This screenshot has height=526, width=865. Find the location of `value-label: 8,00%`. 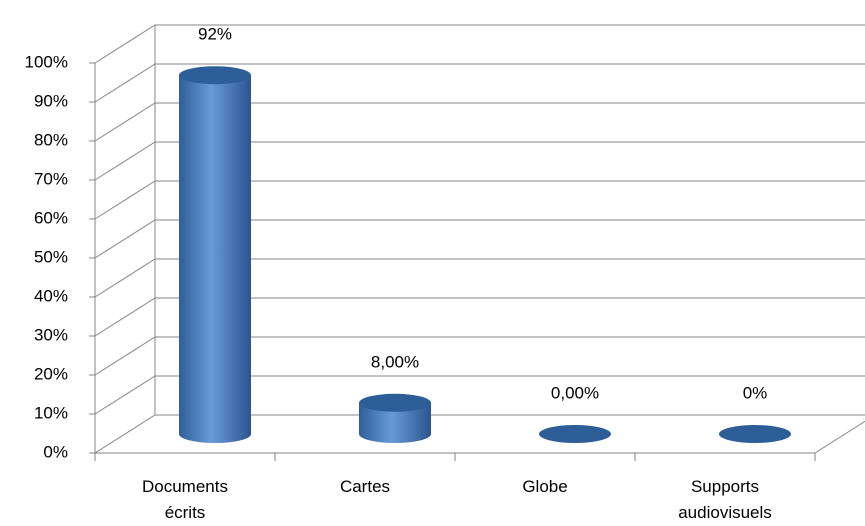

value-label: 8,00% is located at coordinates (395, 361).